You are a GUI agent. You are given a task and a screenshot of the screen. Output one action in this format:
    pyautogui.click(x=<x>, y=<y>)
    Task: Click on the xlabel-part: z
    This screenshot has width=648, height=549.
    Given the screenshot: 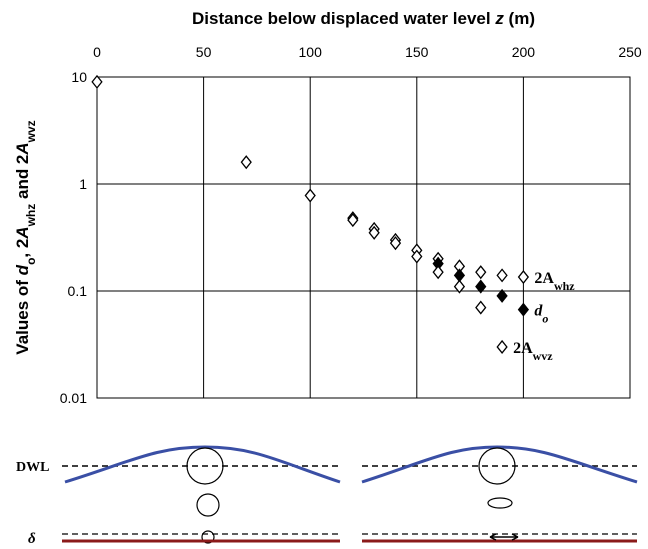 What is the action you would take?
    pyautogui.click(x=499, y=18)
    